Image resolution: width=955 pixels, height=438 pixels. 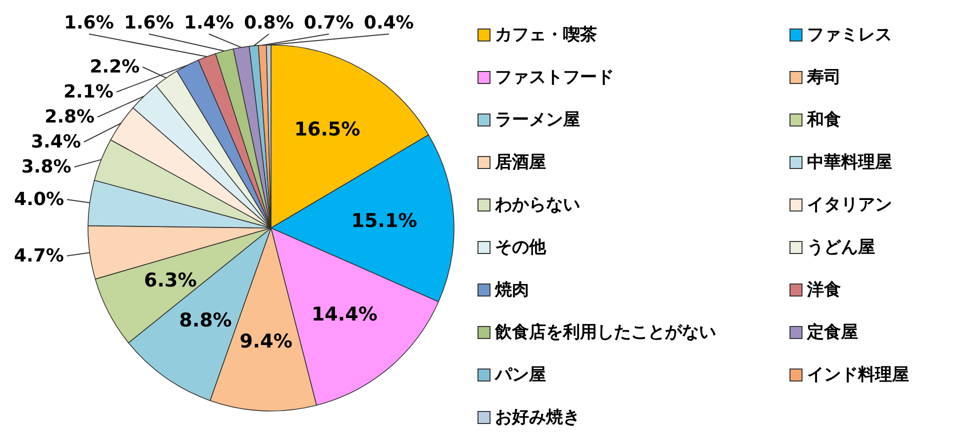 What do you see at coordinates (170, 280) in the screenshot?
I see `data-label: 6.3%` at bounding box center [170, 280].